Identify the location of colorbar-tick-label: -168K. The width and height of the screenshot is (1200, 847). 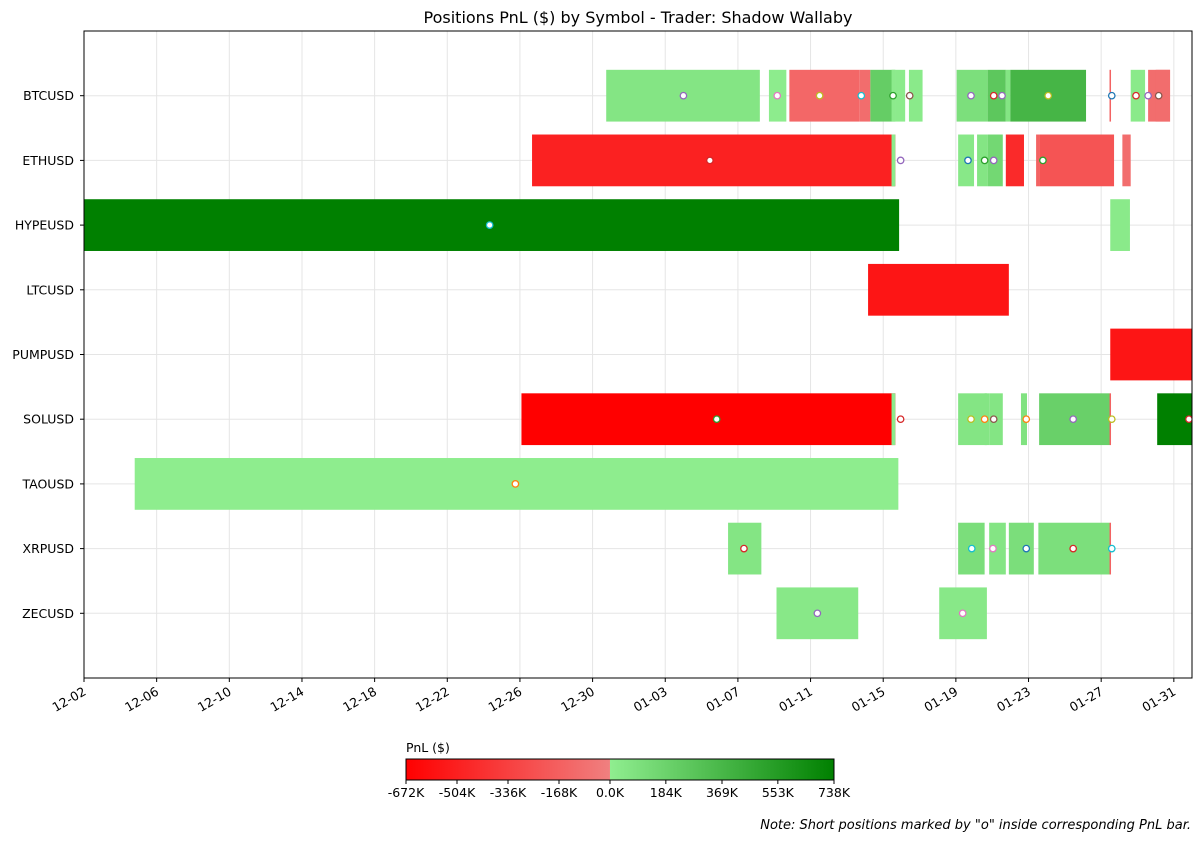
(559, 792).